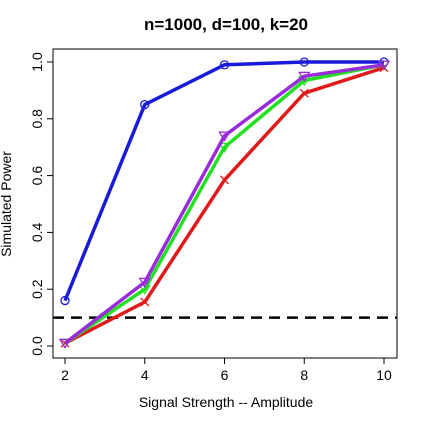 The image size is (423, 423). Describe the element at coordinates (384, 375) in the screenshot. I see `x-tick-label: 10` at that location.